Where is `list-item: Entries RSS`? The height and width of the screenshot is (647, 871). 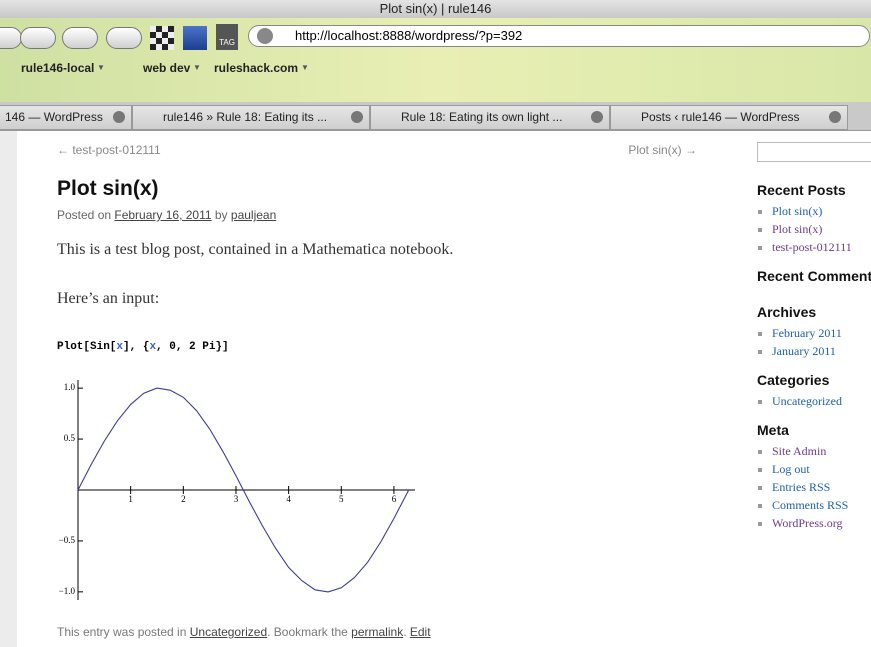
list-item: Entries RSS is located at coordinates (821, 487).